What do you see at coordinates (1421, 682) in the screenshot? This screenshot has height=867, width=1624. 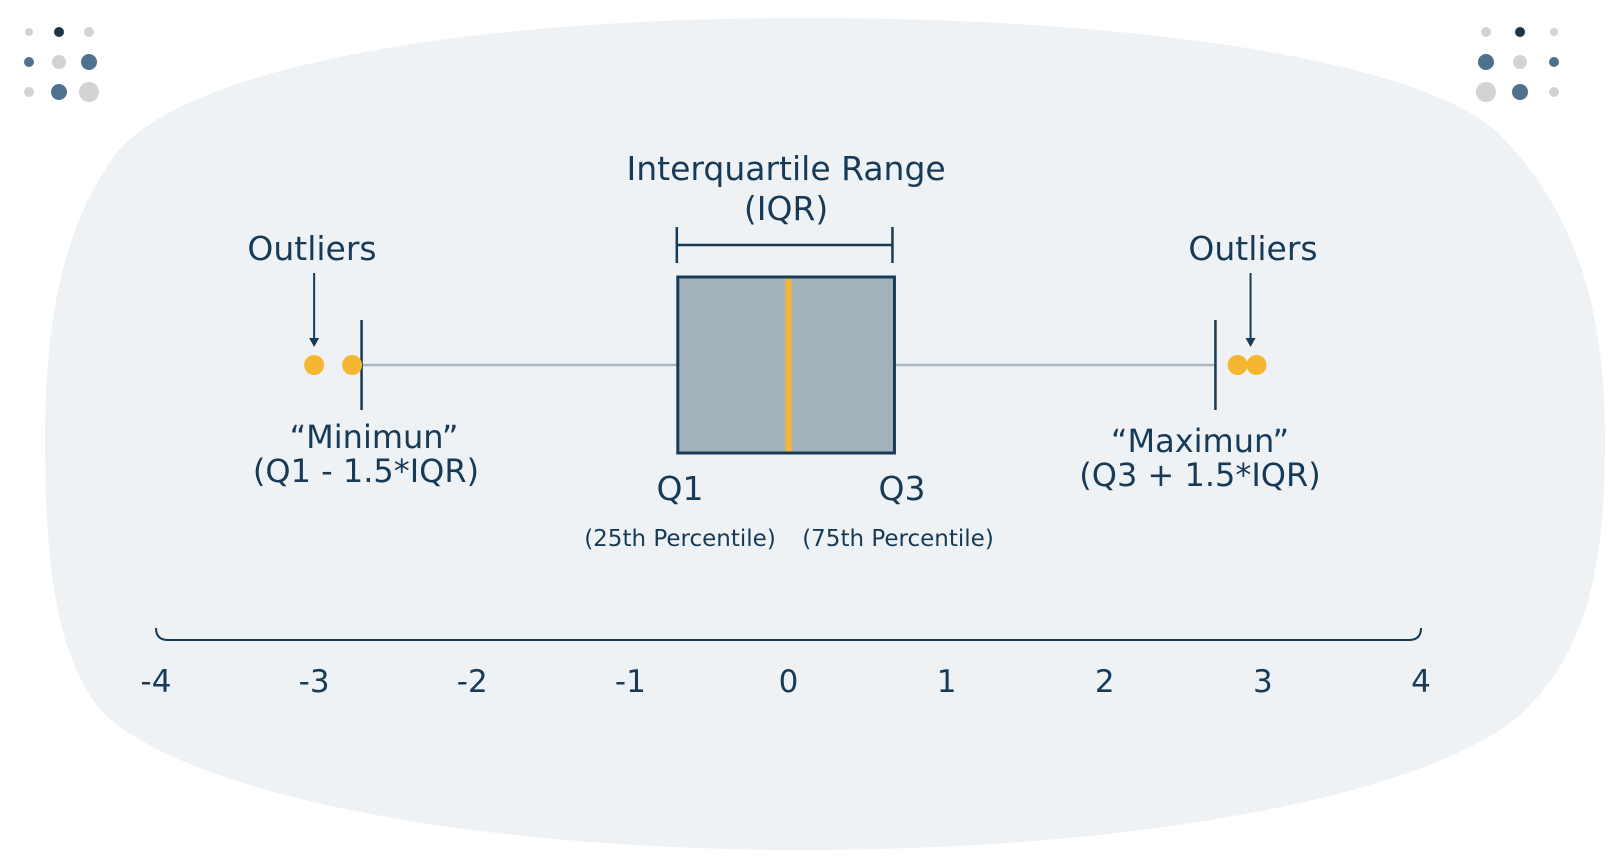 I see `axis-tick-label: 4` at bounding box center [1421, 682].